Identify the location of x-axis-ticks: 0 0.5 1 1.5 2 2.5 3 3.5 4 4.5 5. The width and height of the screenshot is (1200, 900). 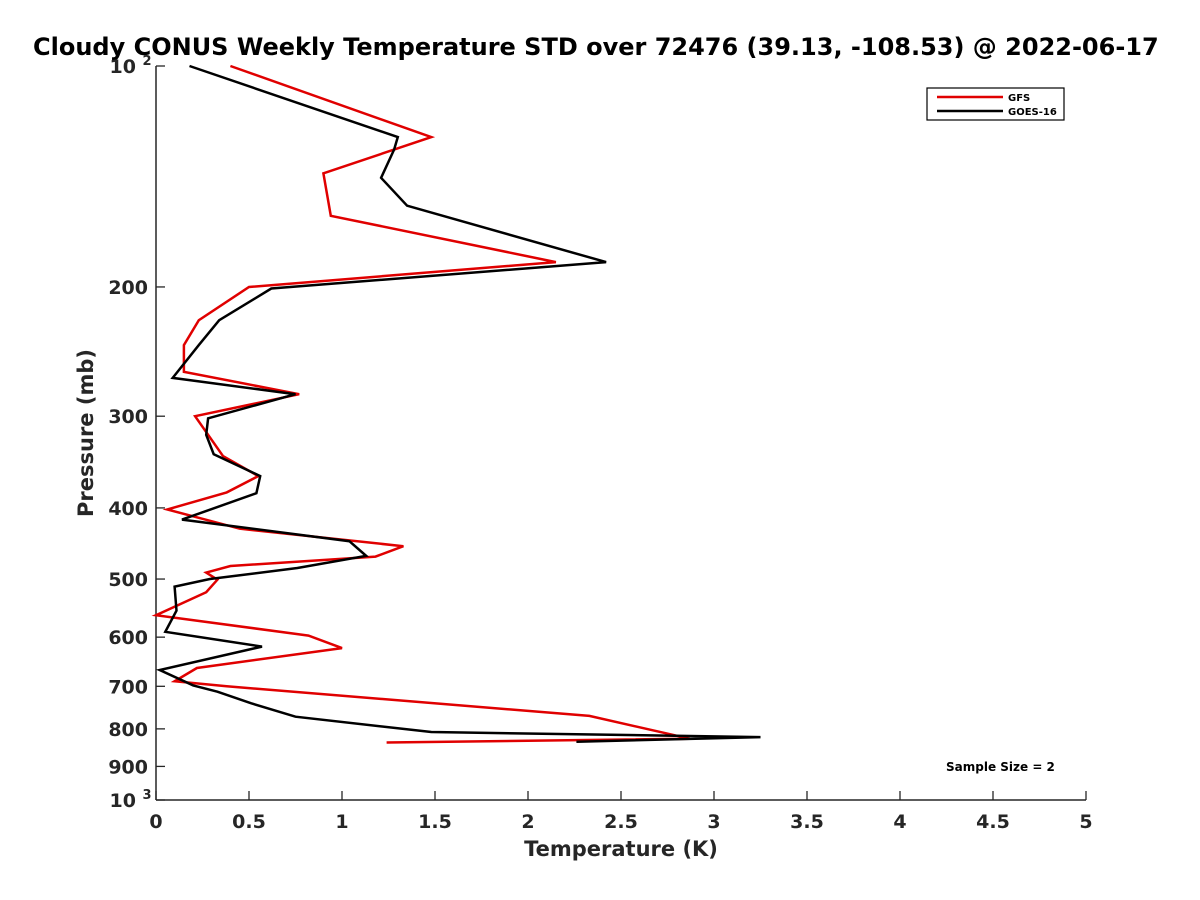
(621, 812).